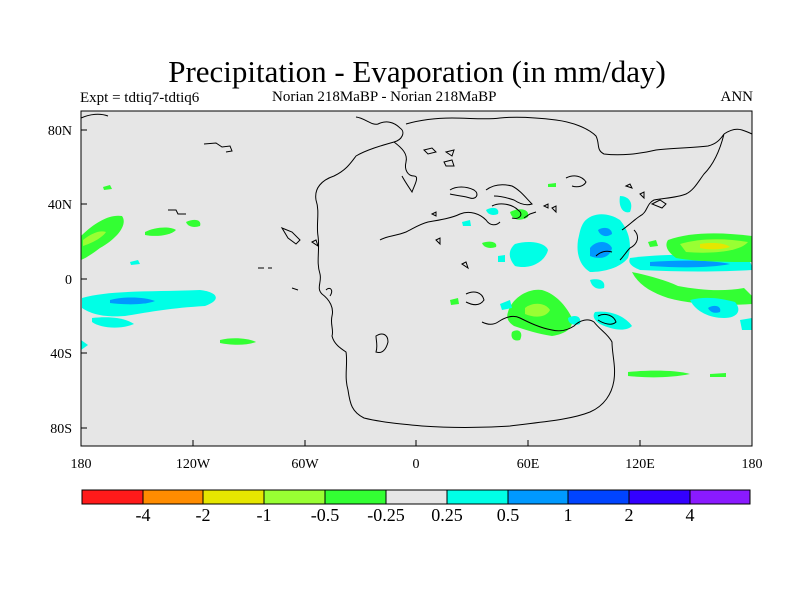  What do you see at coordinates (737, 97) in the screenshot?
I see `season-label: ANN` at bounding box center [737, 97].